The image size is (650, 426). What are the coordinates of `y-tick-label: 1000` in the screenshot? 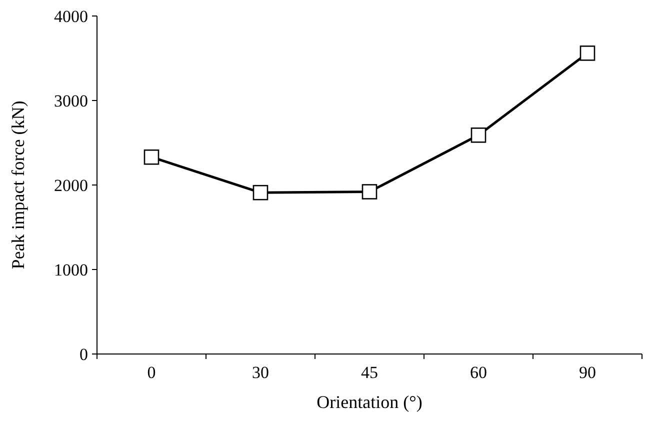 It's located at (71, 270).